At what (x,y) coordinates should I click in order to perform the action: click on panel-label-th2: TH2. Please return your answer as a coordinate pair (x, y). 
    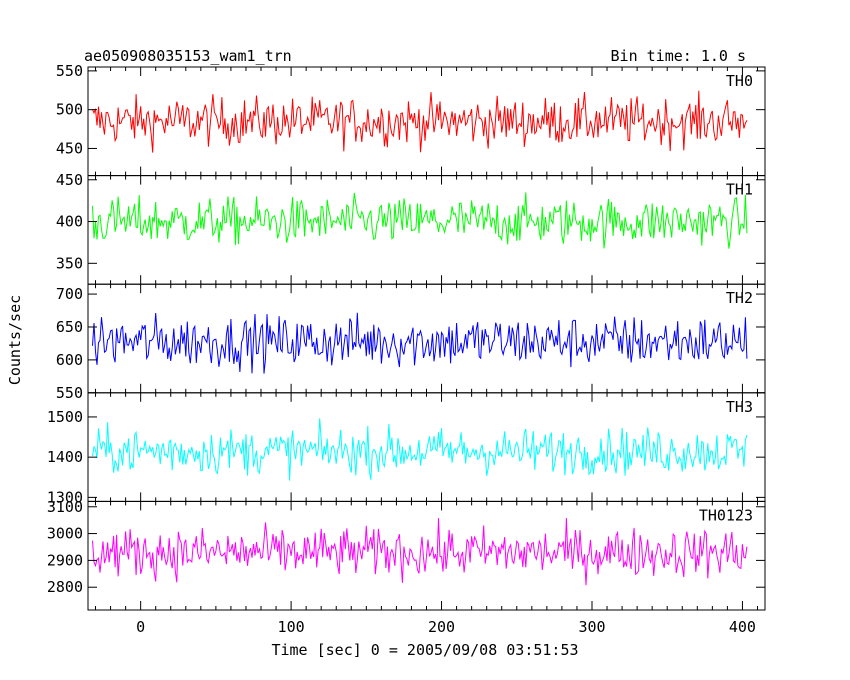
    Looking at the image, I should click on (739, 298).